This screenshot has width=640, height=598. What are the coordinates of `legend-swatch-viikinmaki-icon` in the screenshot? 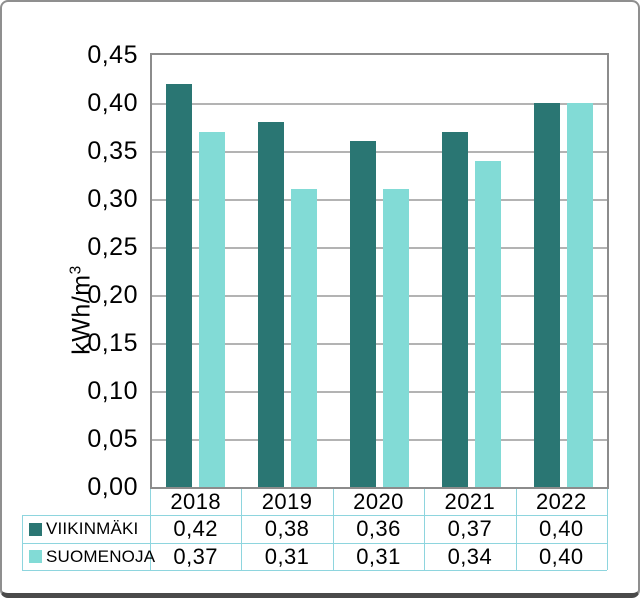 It's located at (35, 529).